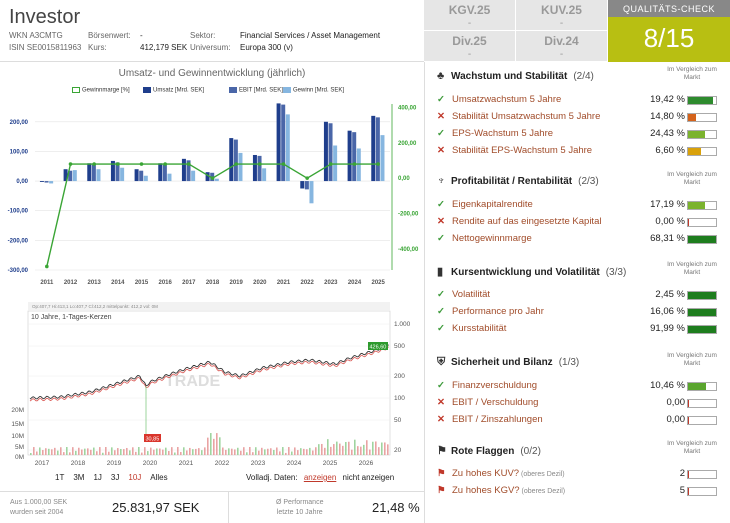 The height and width of the screenshot is (523, 730). Describe the element at coordinates (258, 463) in the screenshot. I see `x-tick-label: 2023` at that location.